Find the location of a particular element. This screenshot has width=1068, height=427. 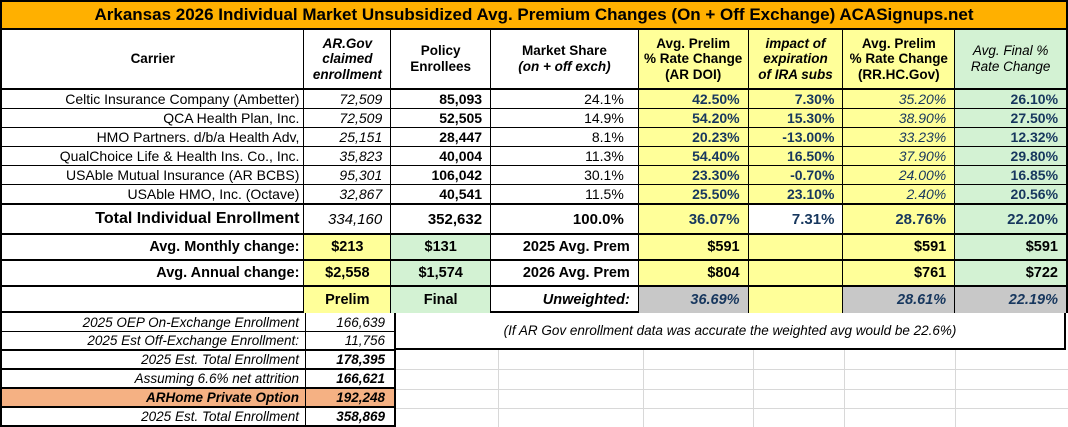

header-market-share: Market Share (on + off exch) is located at coordinates (565, 59).